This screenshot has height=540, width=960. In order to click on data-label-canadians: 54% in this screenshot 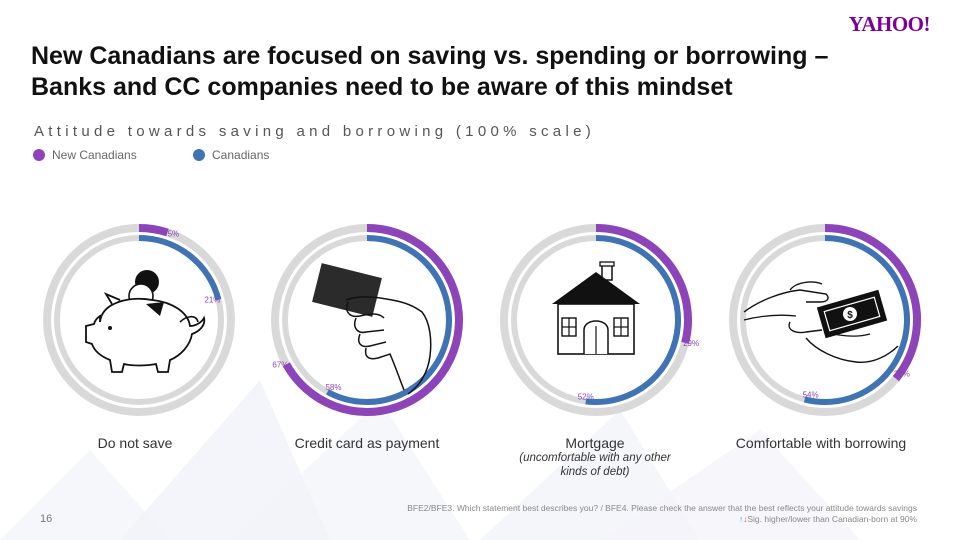, I will do `click(811, 394)`.